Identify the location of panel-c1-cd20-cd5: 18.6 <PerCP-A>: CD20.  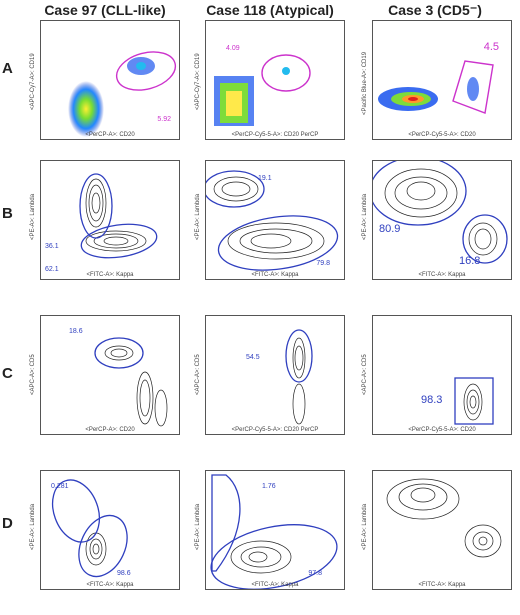
(110, 375).